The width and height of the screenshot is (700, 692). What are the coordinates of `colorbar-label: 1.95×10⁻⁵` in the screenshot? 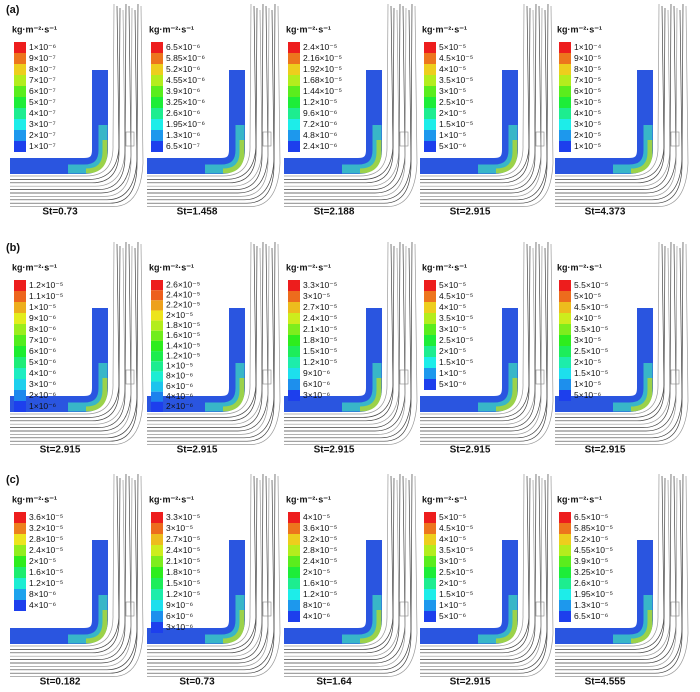 It's located at (593, 594).